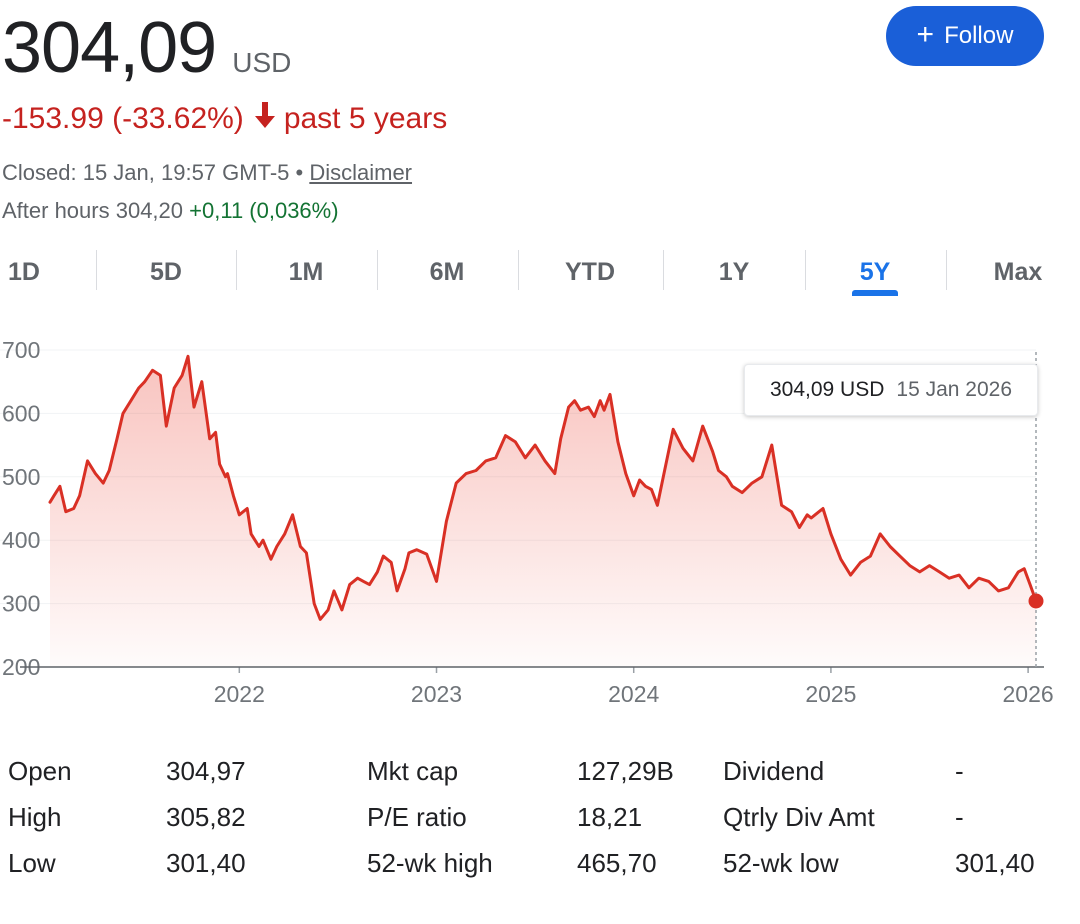  Describe the element at coordinates (361, 172) in the screenshot. I see `disclaimer-link: Disclaimer` at that location.